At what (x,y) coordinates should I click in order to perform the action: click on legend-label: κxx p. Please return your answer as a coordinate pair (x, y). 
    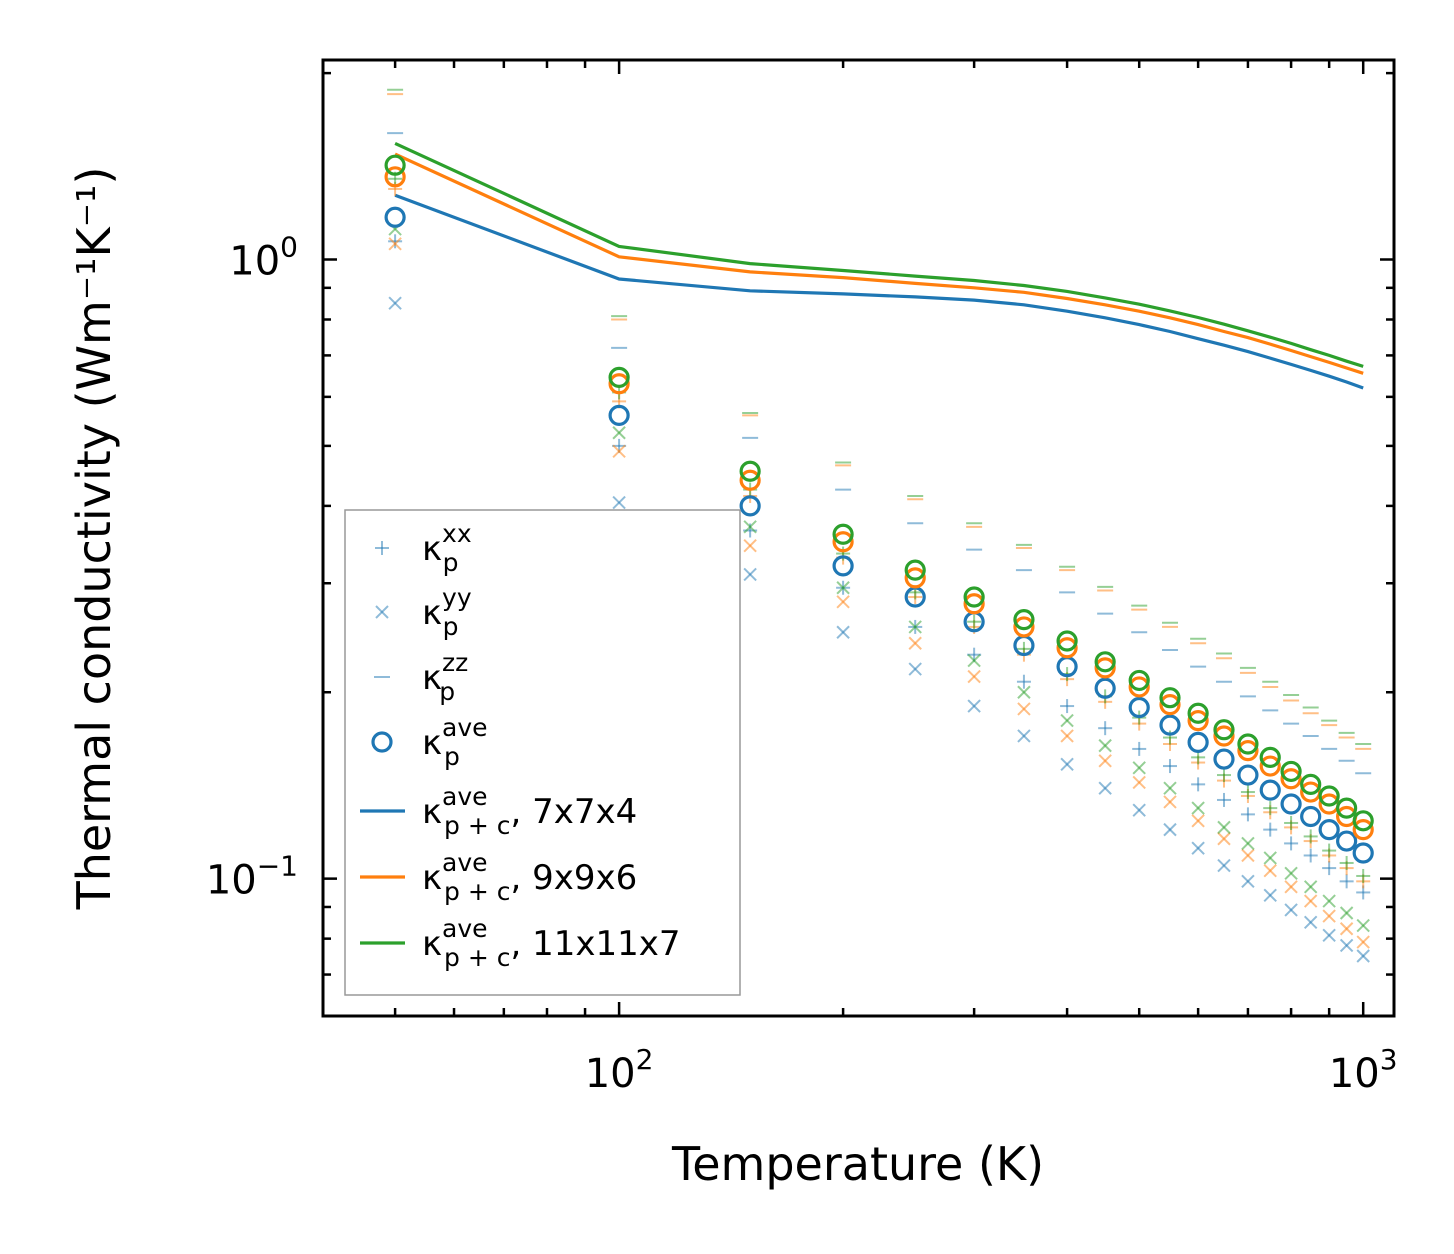
    Looking at the image, I should click on (447, 548).